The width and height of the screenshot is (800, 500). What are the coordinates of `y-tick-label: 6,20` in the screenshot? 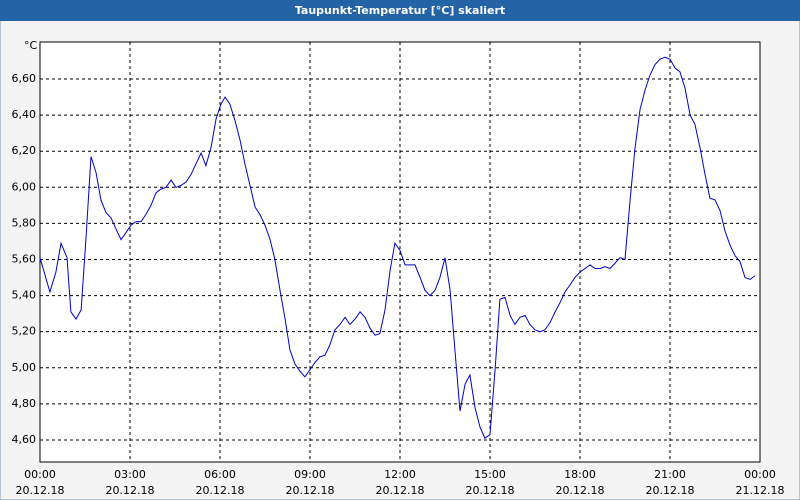 It's located at (24, 150).